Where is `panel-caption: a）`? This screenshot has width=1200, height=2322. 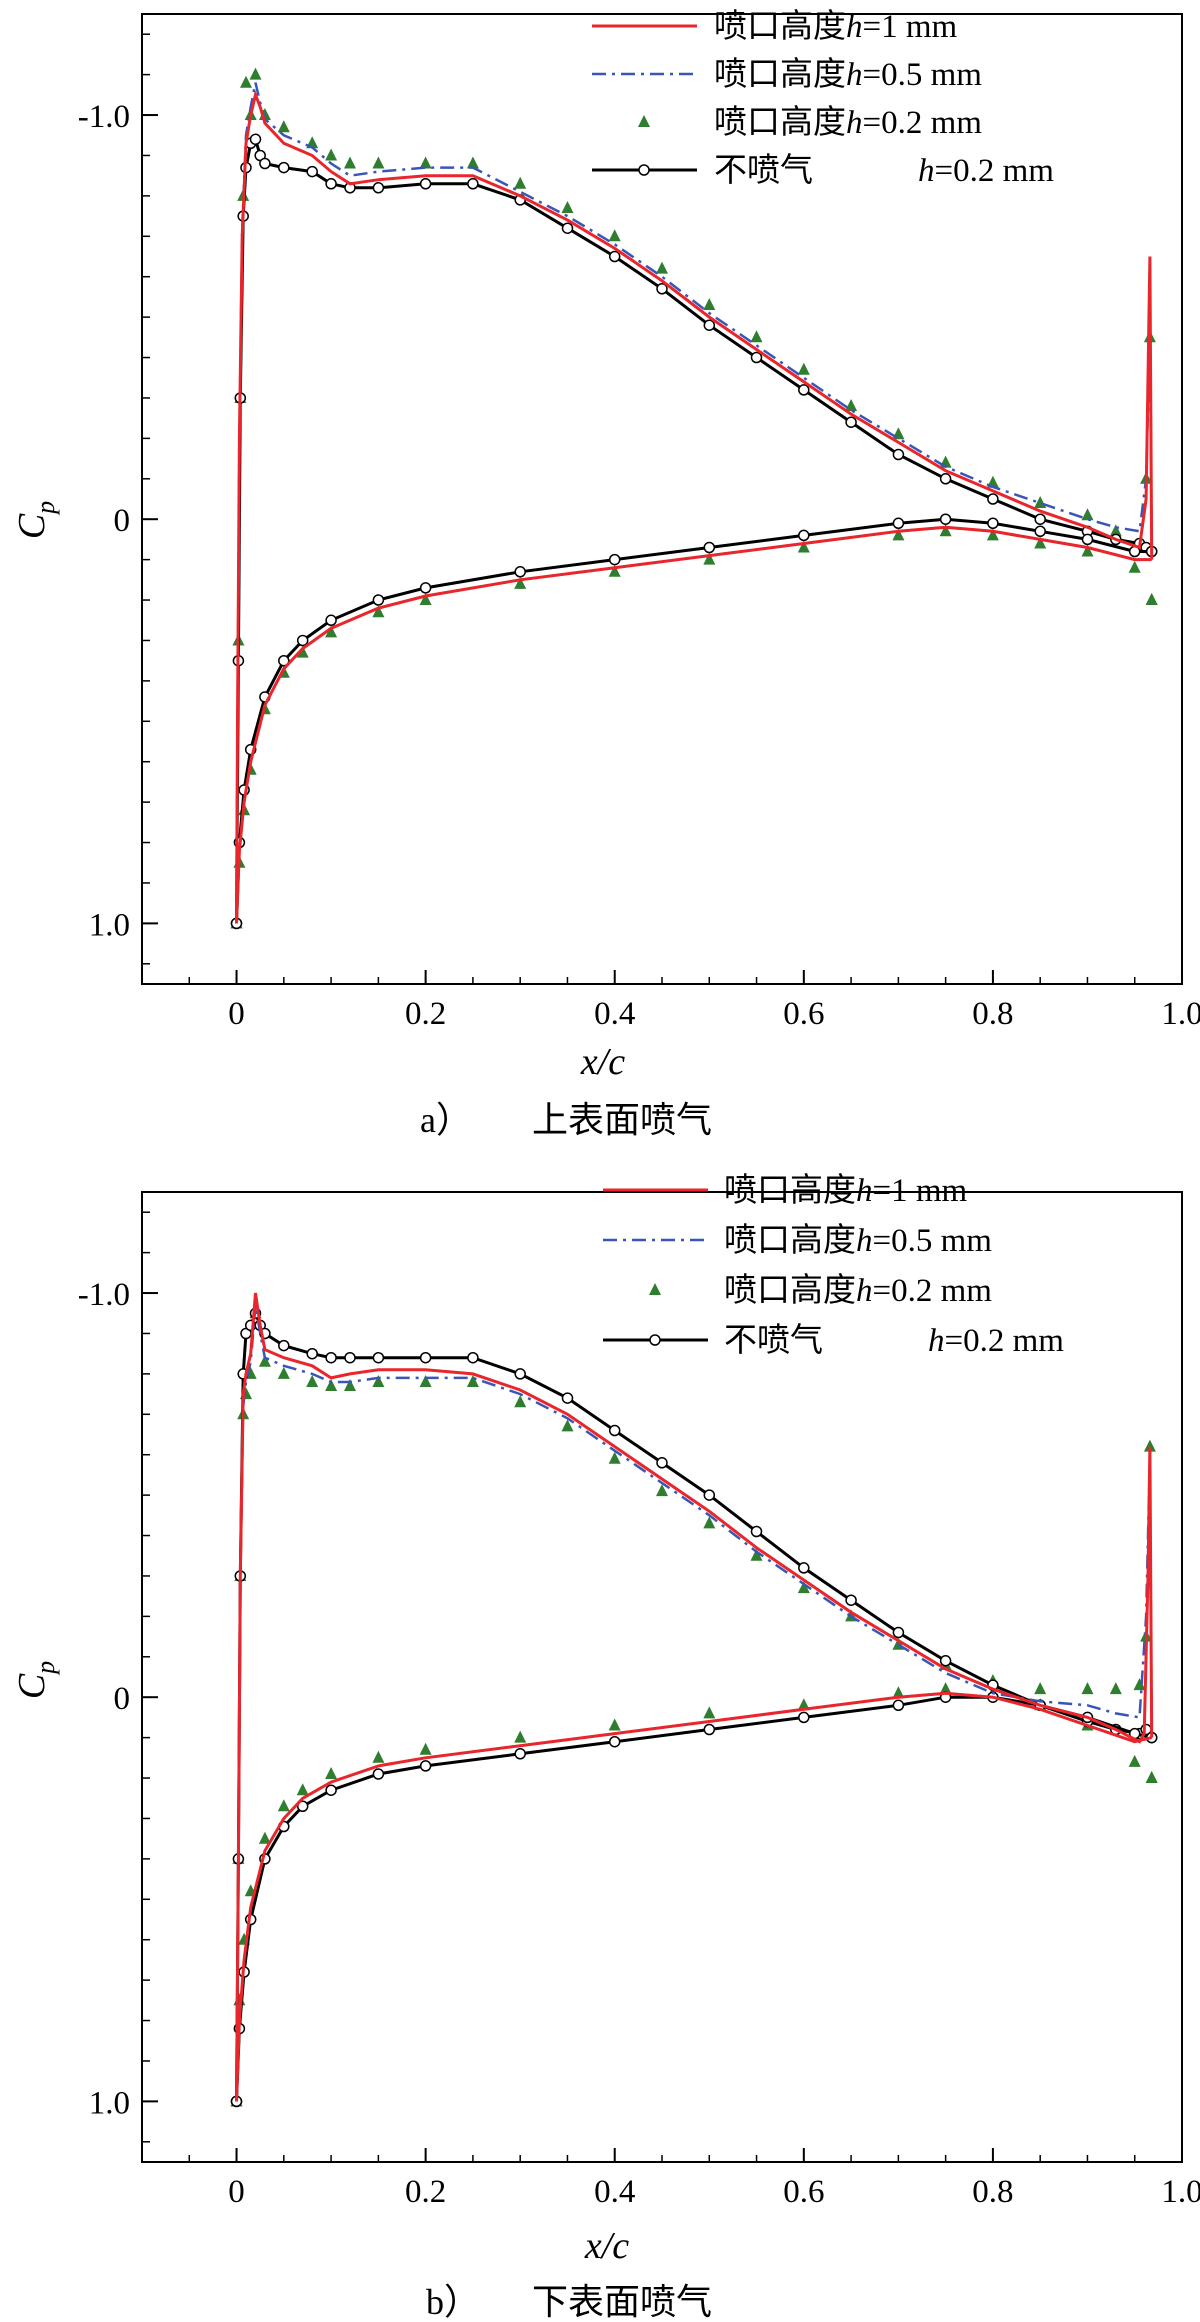 panel-caption: a） is located at coordinates (446, 1120).